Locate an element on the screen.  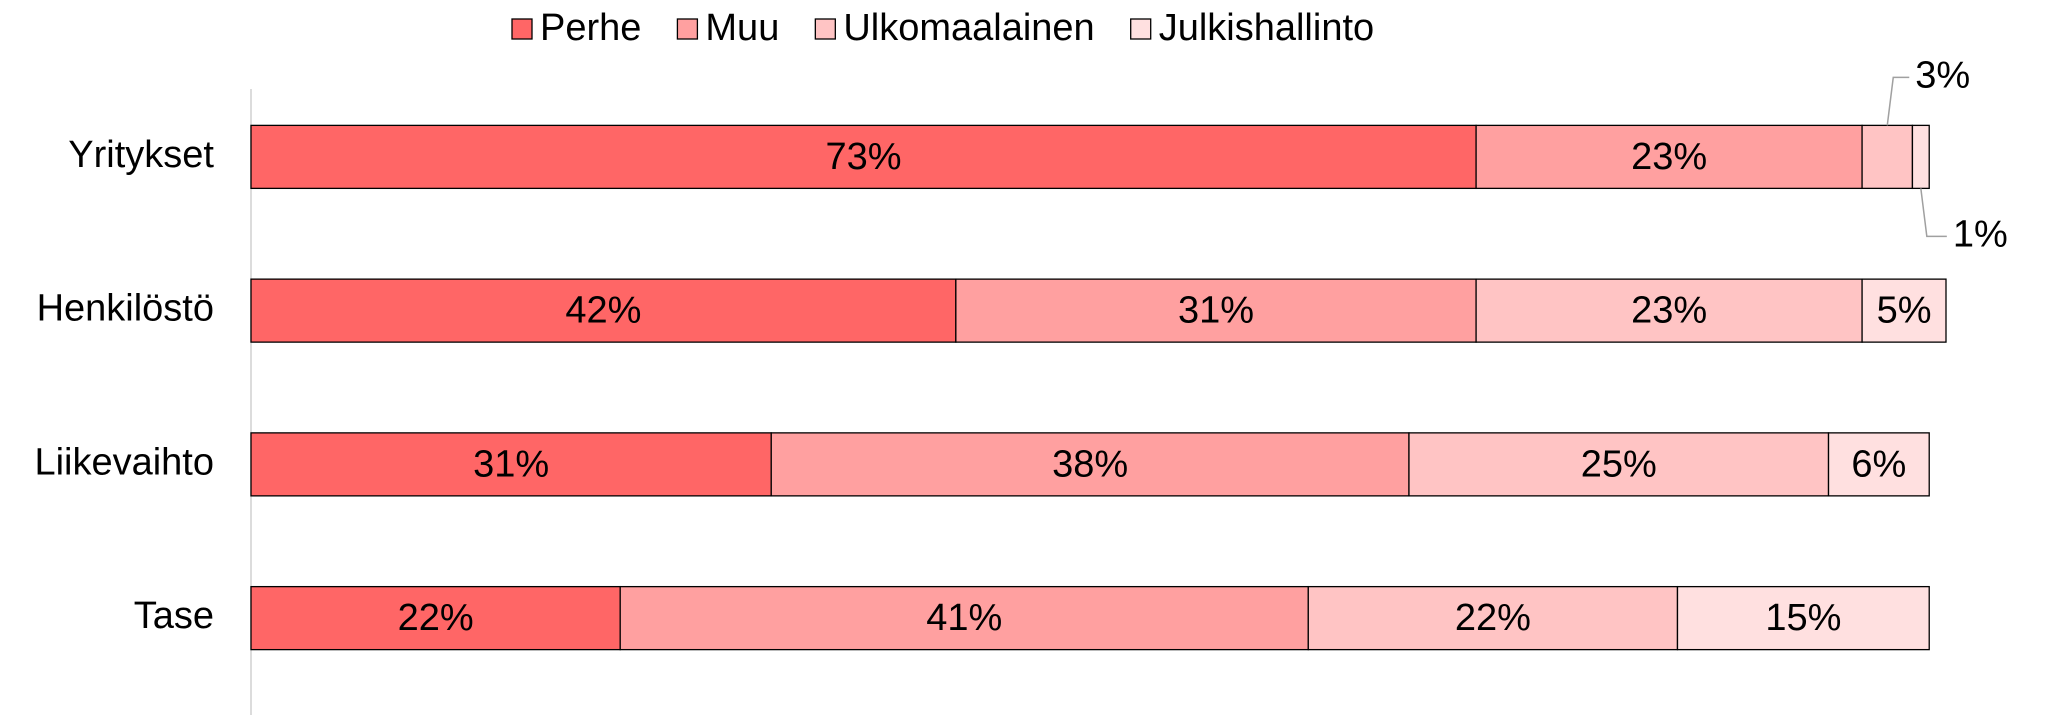
y-tick-label: Tase is located at coordinates (174, 616).